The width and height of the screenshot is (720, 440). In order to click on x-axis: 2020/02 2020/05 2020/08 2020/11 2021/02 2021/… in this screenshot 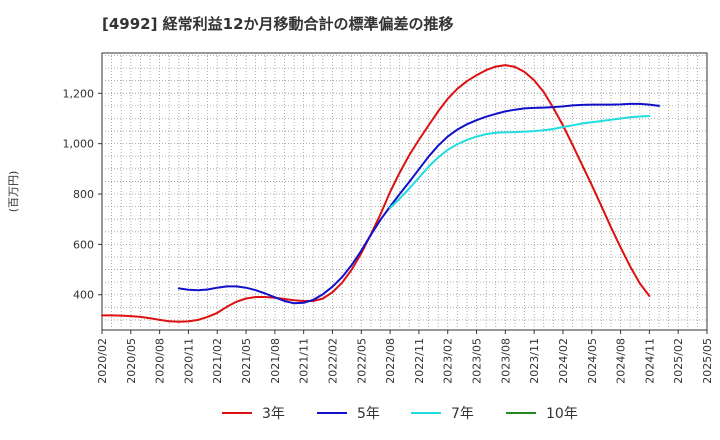, I will do `click(405, 357)`.